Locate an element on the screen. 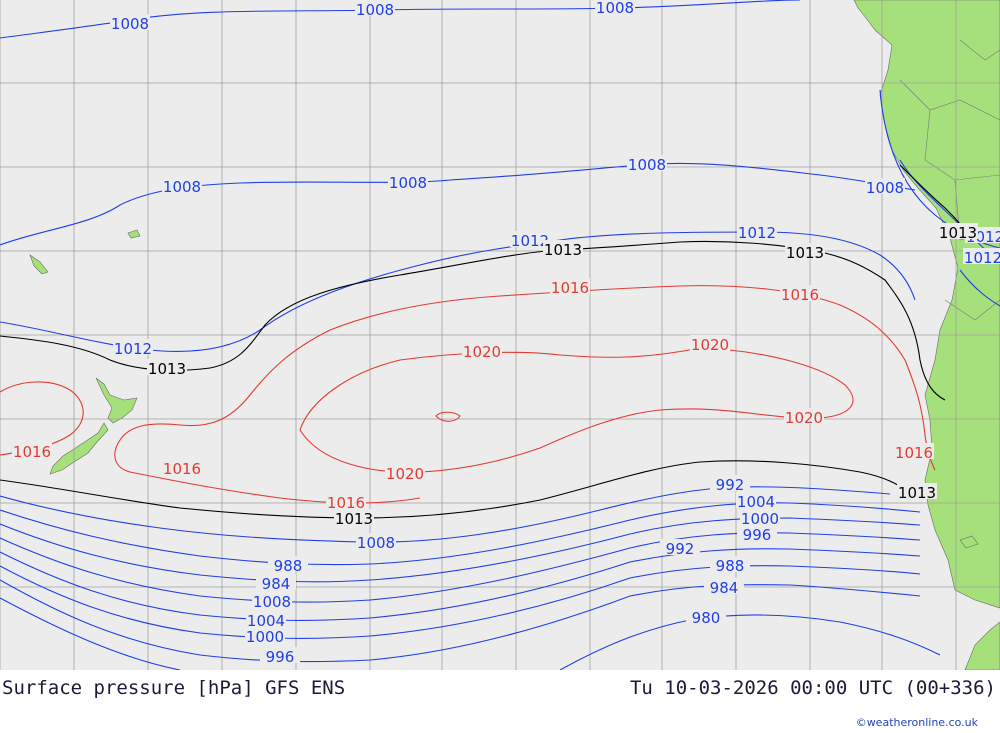 The image size is (1000, 733). isobar-1008-upper is located at coordinates (458, 204).